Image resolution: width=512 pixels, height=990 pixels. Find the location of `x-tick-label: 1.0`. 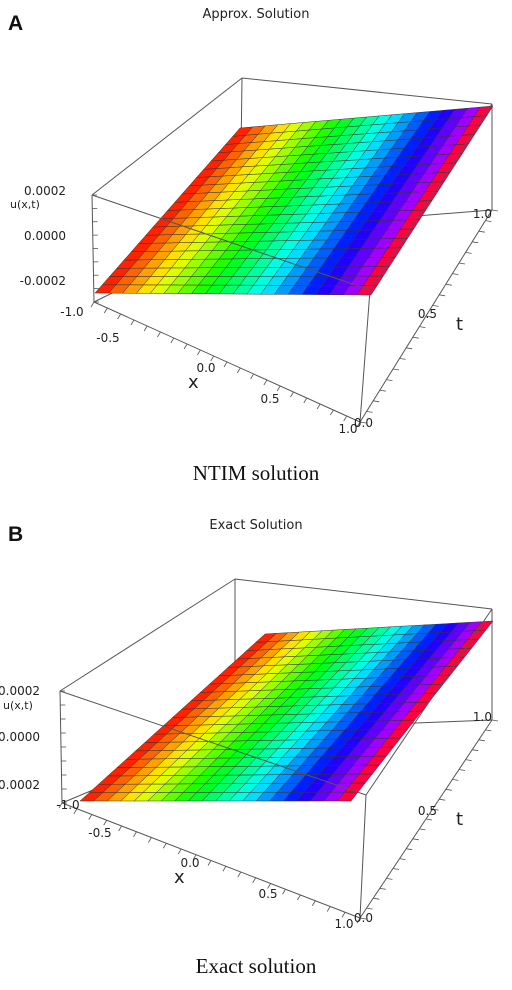

x-tick-label: 1.0 is located at coordinates (343, 924).